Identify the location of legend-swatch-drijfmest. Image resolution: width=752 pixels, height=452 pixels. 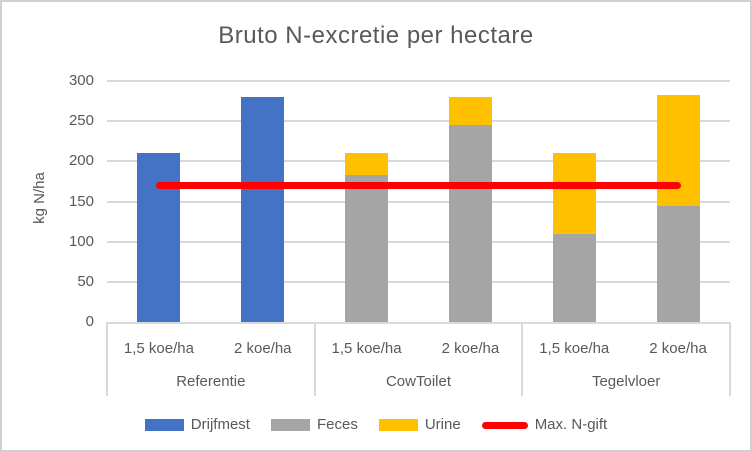
(164, 425).